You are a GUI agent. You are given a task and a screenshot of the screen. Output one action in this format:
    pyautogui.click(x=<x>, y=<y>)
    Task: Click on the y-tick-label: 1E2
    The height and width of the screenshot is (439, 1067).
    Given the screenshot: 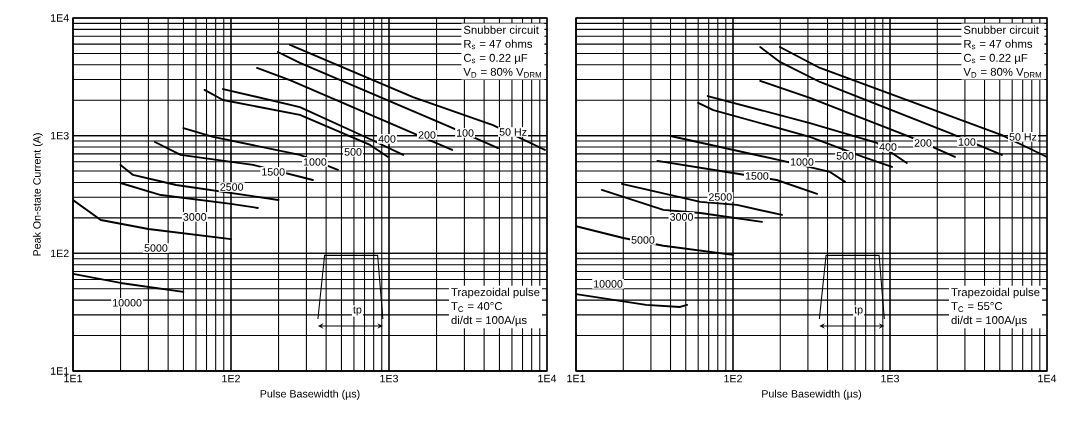 What is the action you would take?
    pyautogui.click(x=60, y=253)
    